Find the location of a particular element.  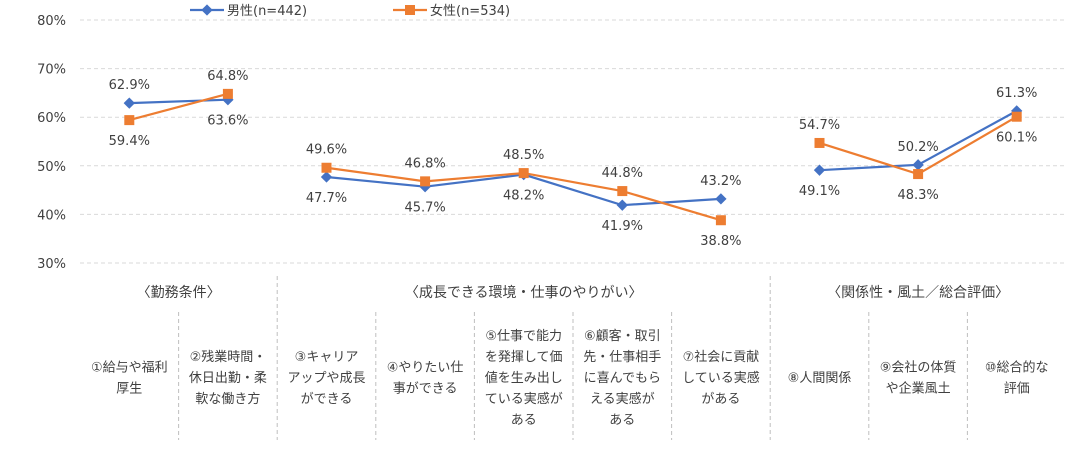

category-label: 先・仕事相手 is located at coordinates (622, 357).